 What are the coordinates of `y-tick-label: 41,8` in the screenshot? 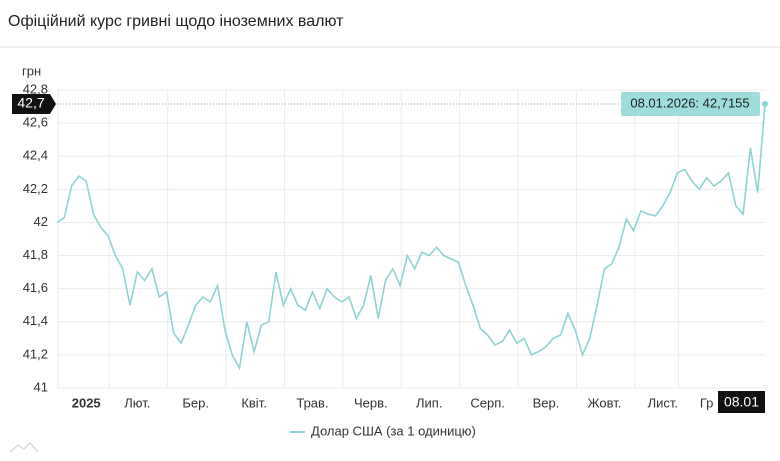 It's located at (35, 254).